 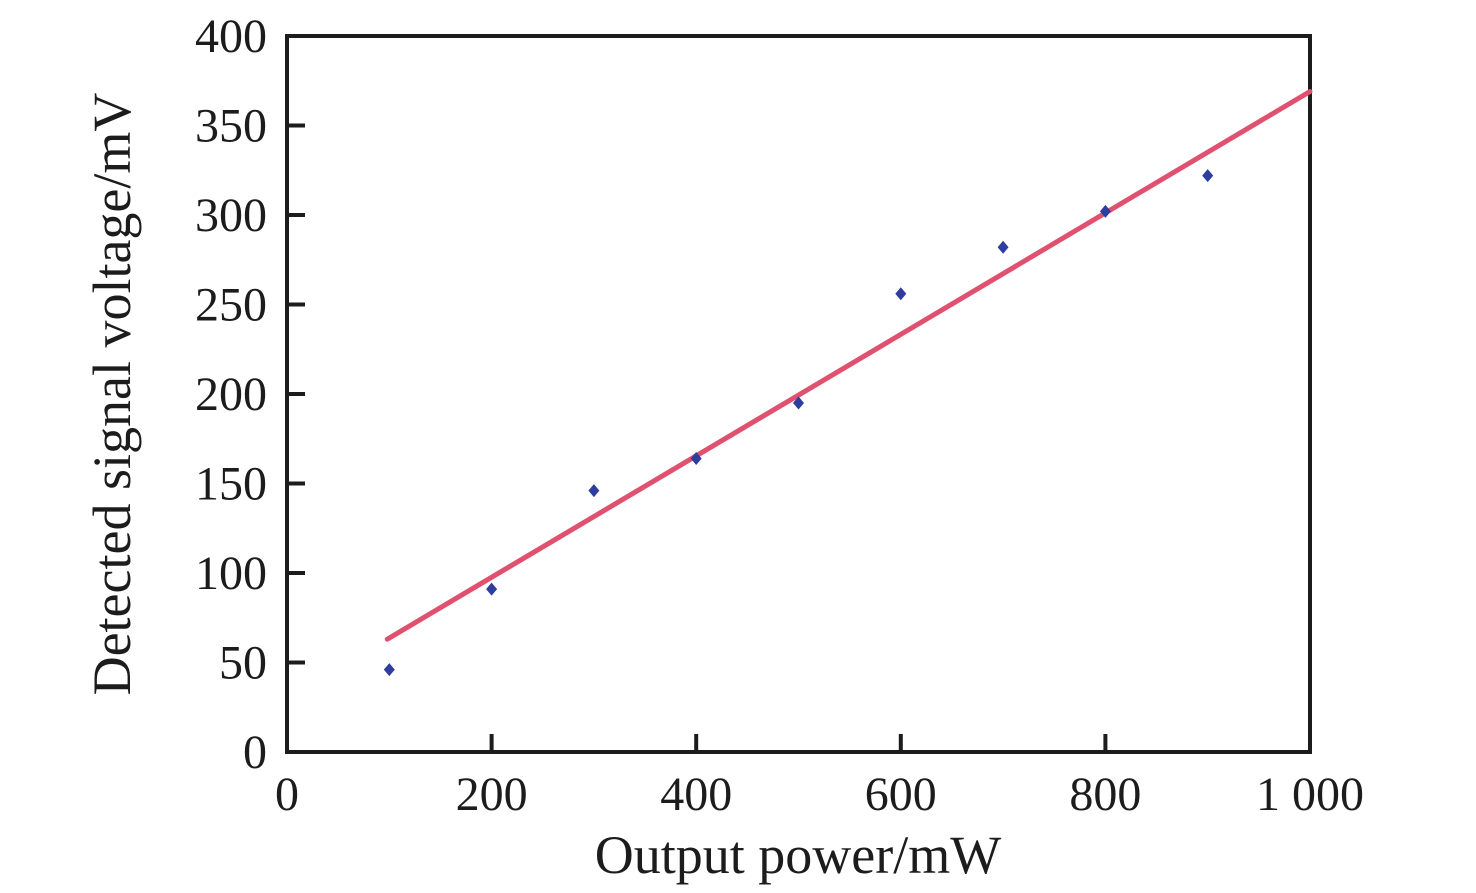 I want to click on y-tick-label: 50, so click(x=243, y=663).